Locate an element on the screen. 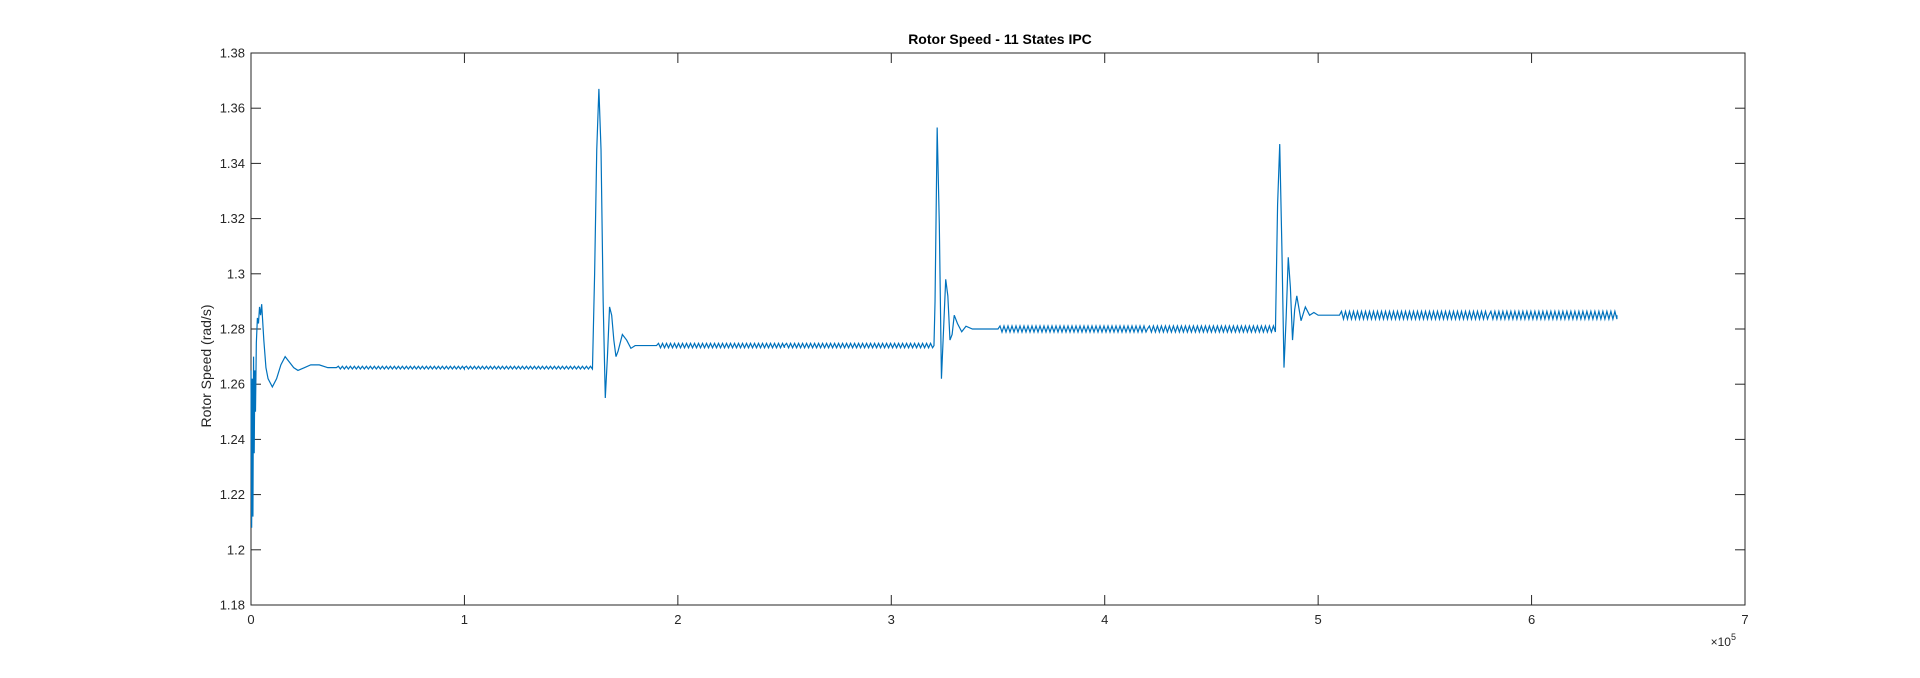 The height and width of the screenshot is (678, 1920). x-exponent-base: ×10 is located at coordinates (1721, 642).